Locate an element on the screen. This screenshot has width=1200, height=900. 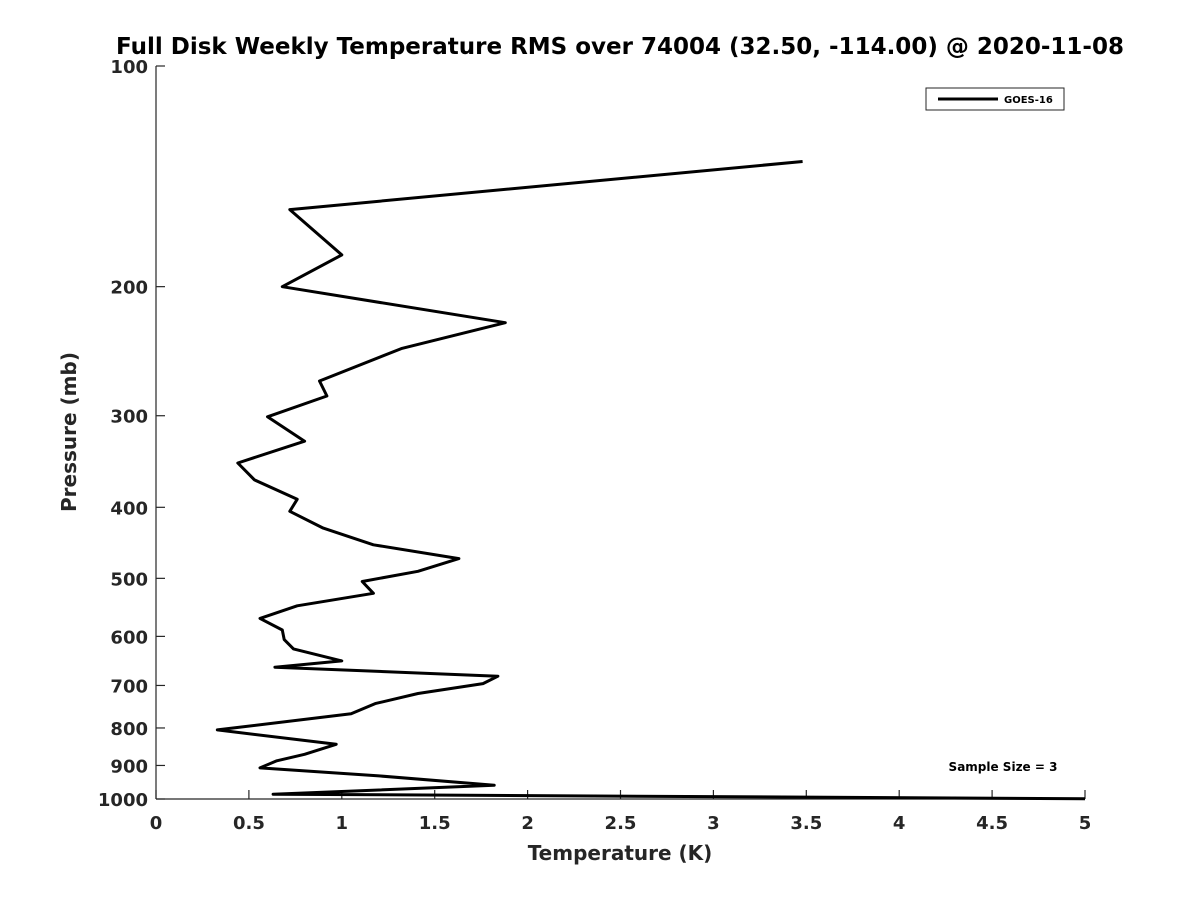
y-tick-label: 200 is located at coordinates (129, 288).